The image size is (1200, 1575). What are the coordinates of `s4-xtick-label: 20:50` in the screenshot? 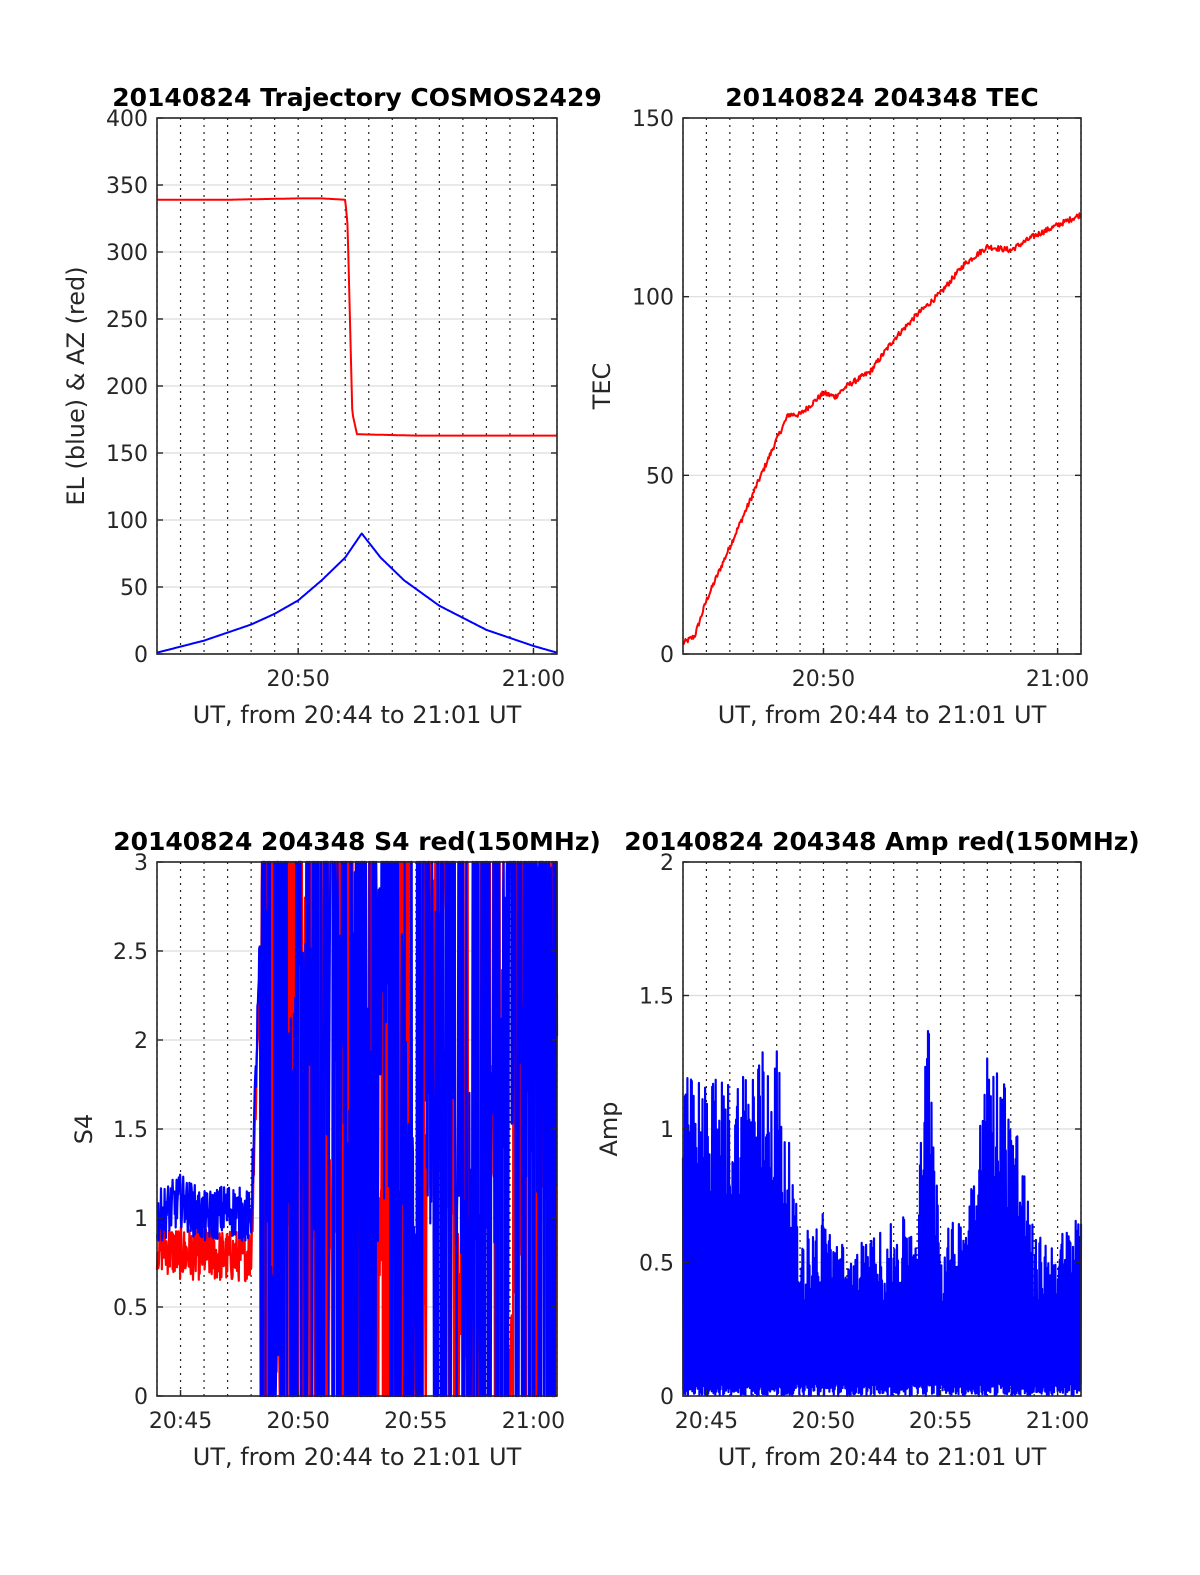 It's located at (297, 1421).